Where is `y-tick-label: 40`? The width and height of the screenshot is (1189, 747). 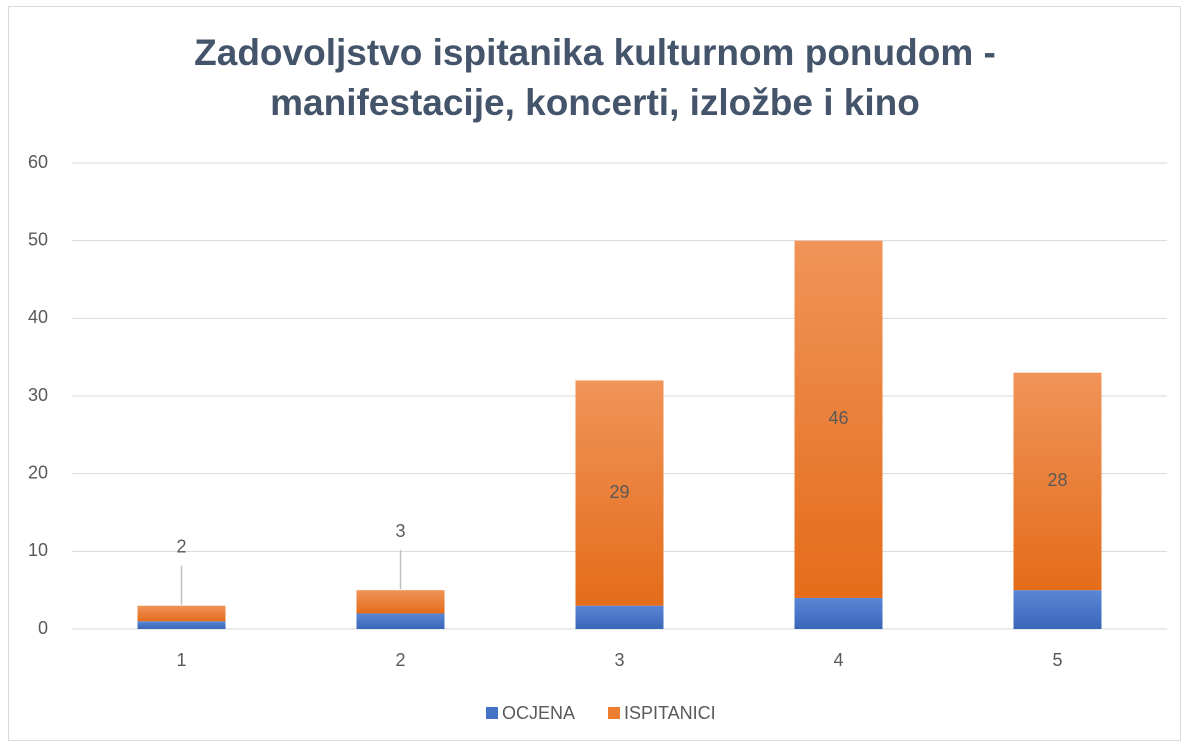 y-tick-label: 40 is located at coordinates (38, 317).